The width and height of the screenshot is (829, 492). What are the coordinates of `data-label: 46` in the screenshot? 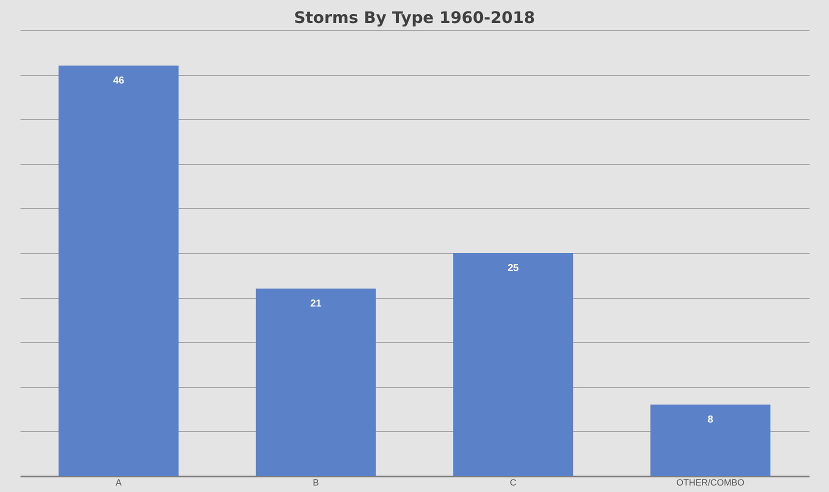 It's located at (119, 81).